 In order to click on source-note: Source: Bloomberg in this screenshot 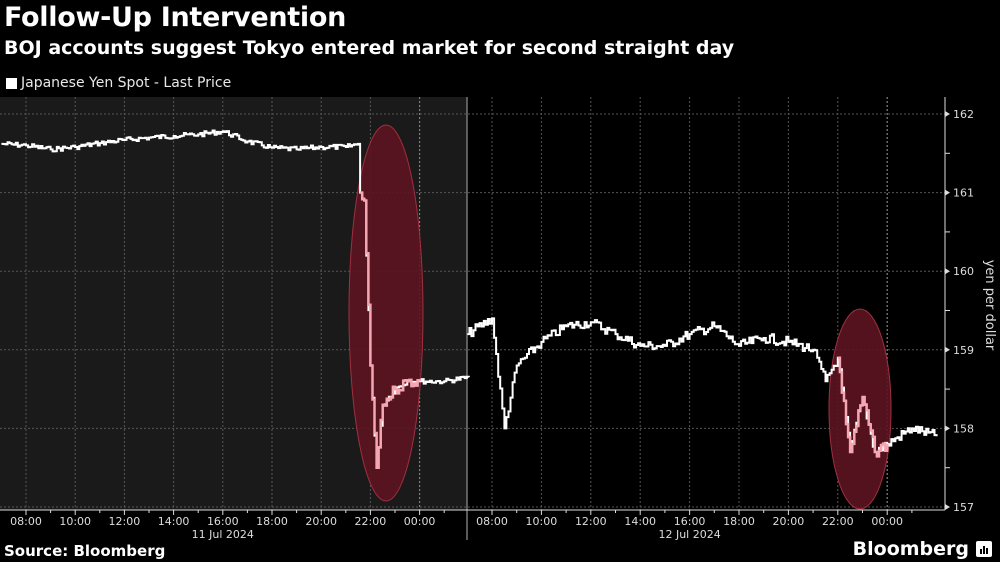, I will do `click(85, 551)`.